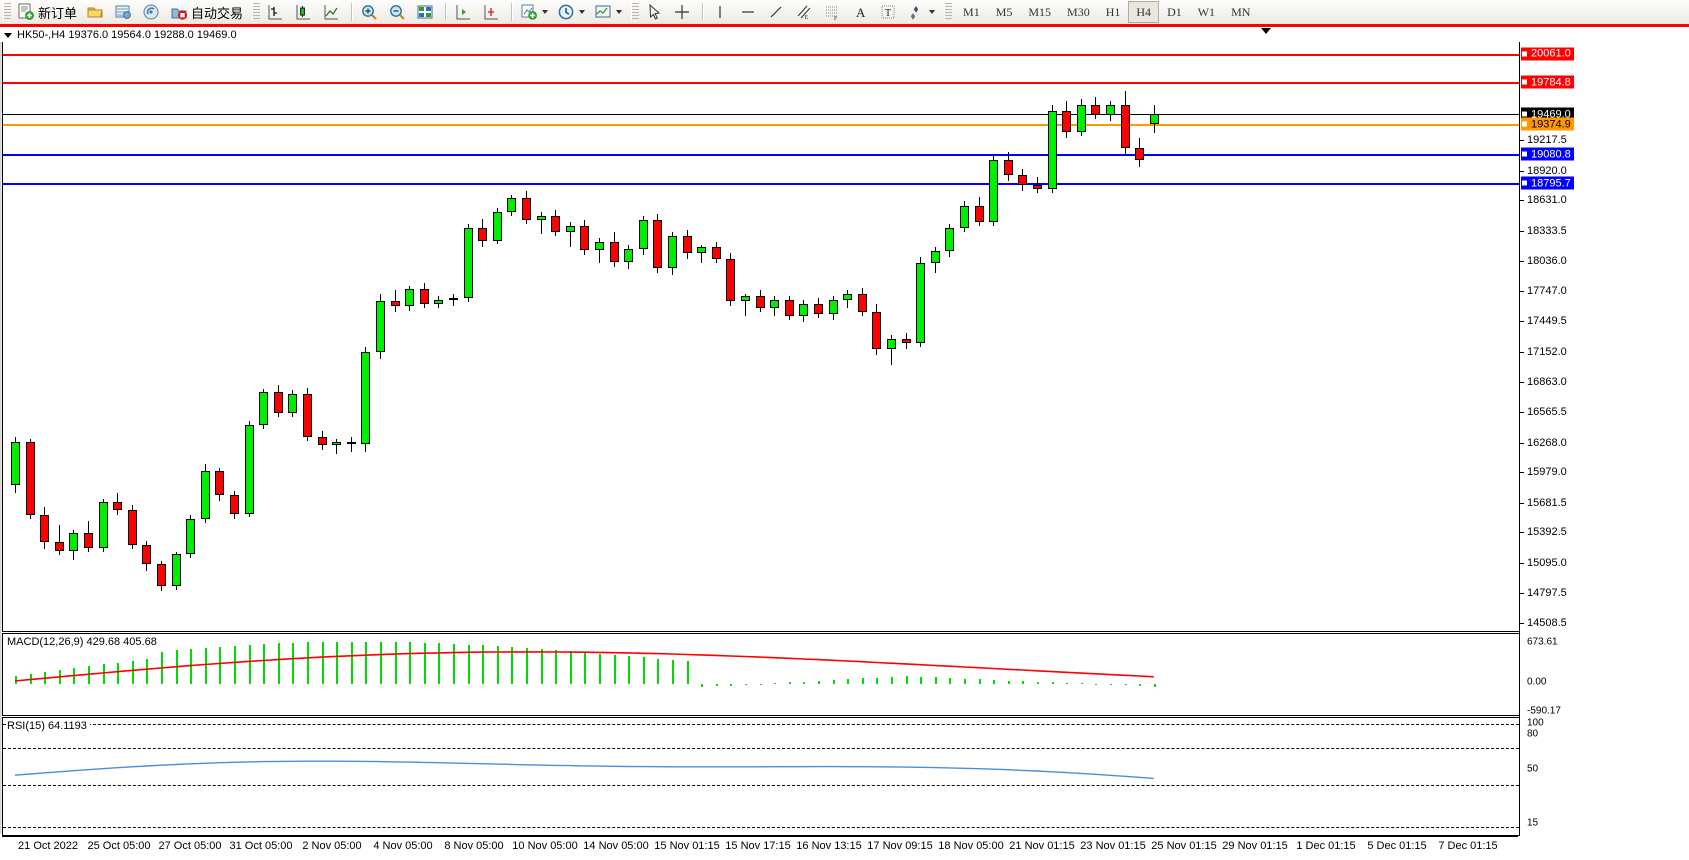 The height and width of the screenshot is (860, 1689). What do you see at coordinates (572, 12) in the screenshot?
I see `period-button` at bounding box center [572, 12].